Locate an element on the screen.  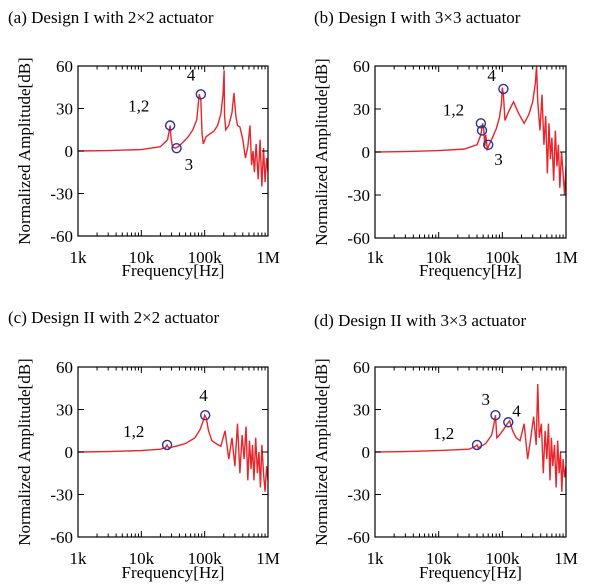
panel-title: (b) Design I with 3×3 actuator is located at coordinates (417, 17).